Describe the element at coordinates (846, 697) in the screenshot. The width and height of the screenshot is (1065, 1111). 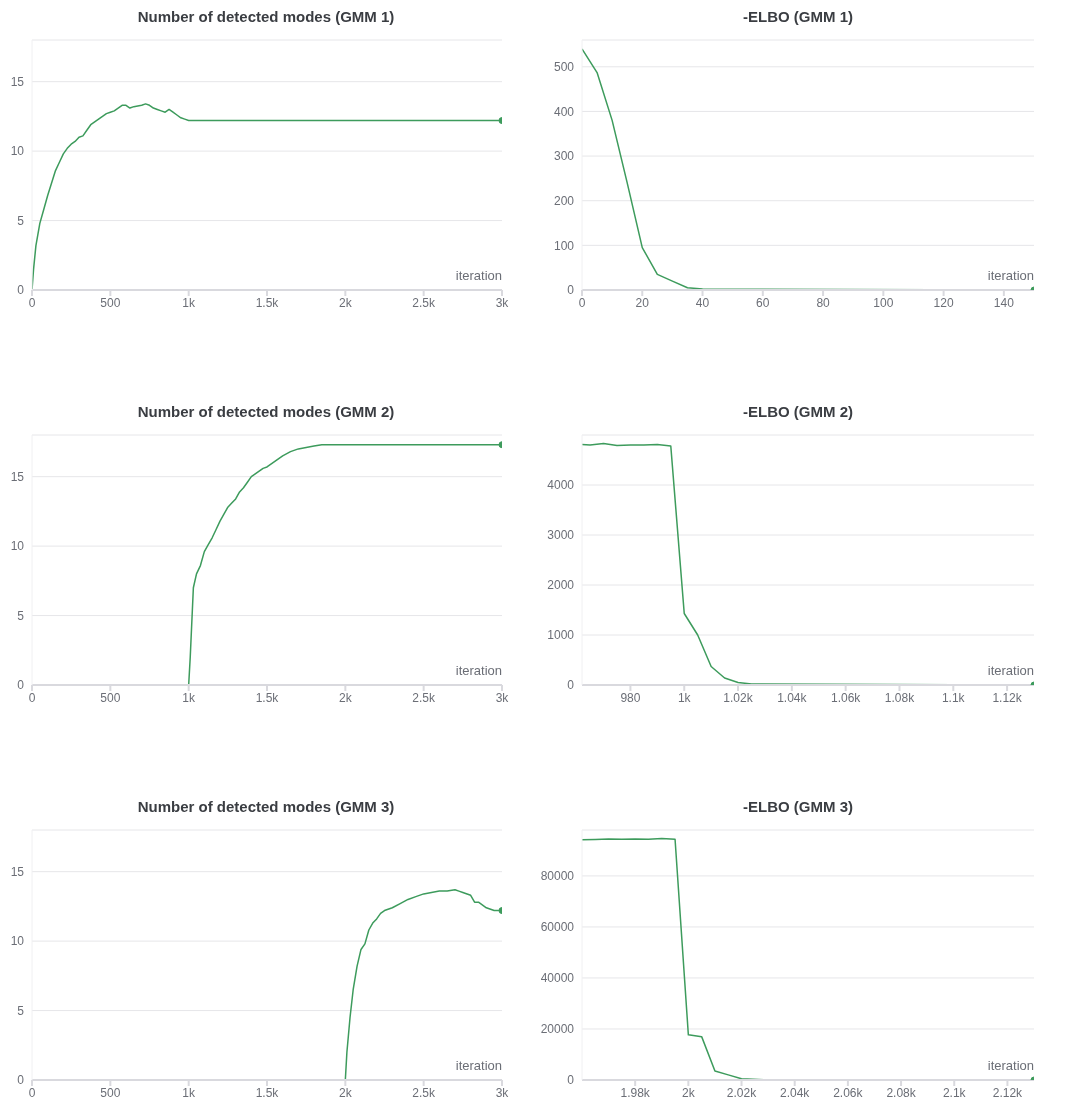
I see `x-tick-label: 1.06k` at that location.